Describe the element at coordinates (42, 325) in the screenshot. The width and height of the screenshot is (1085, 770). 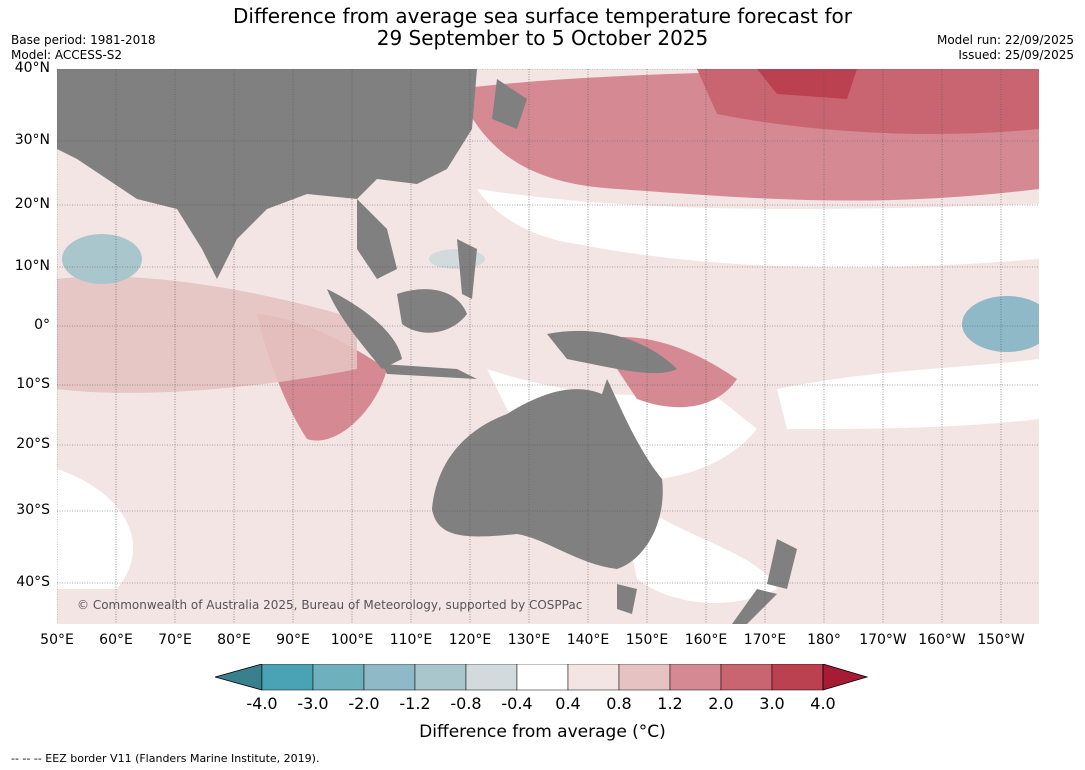
I see `lat-label: 0°` at that location.